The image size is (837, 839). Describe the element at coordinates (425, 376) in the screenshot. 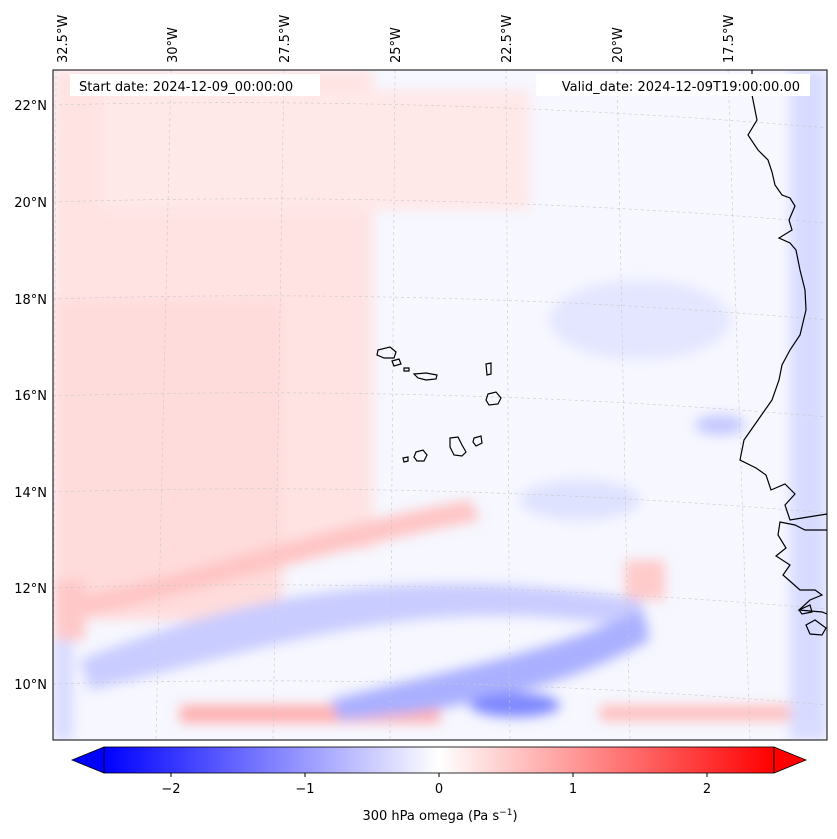

I see `island-sao-nicolau` at that location.